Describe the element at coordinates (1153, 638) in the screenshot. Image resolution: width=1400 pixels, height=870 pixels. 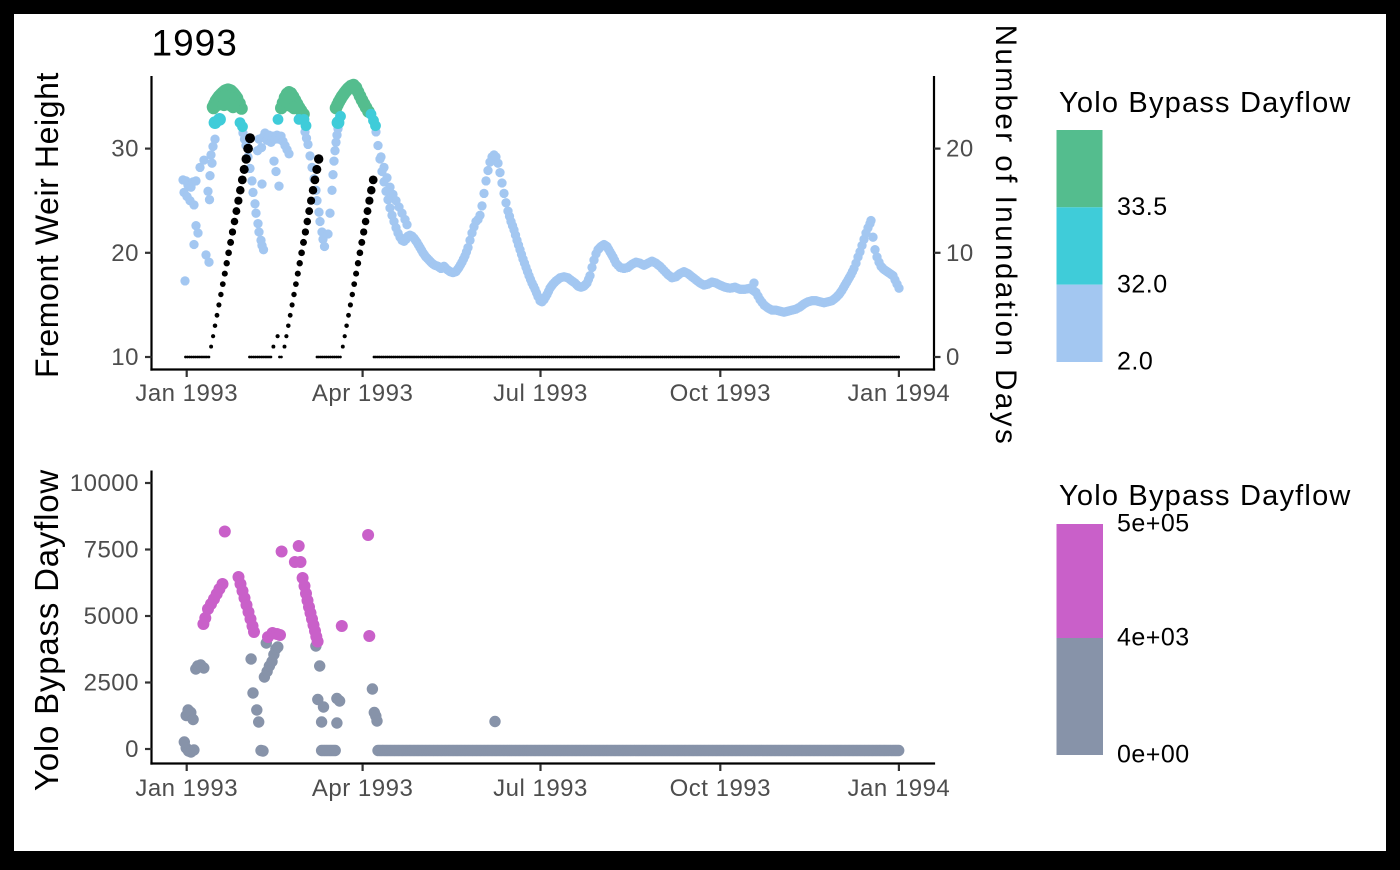
I see `svg-text: 4e+03` at that location.